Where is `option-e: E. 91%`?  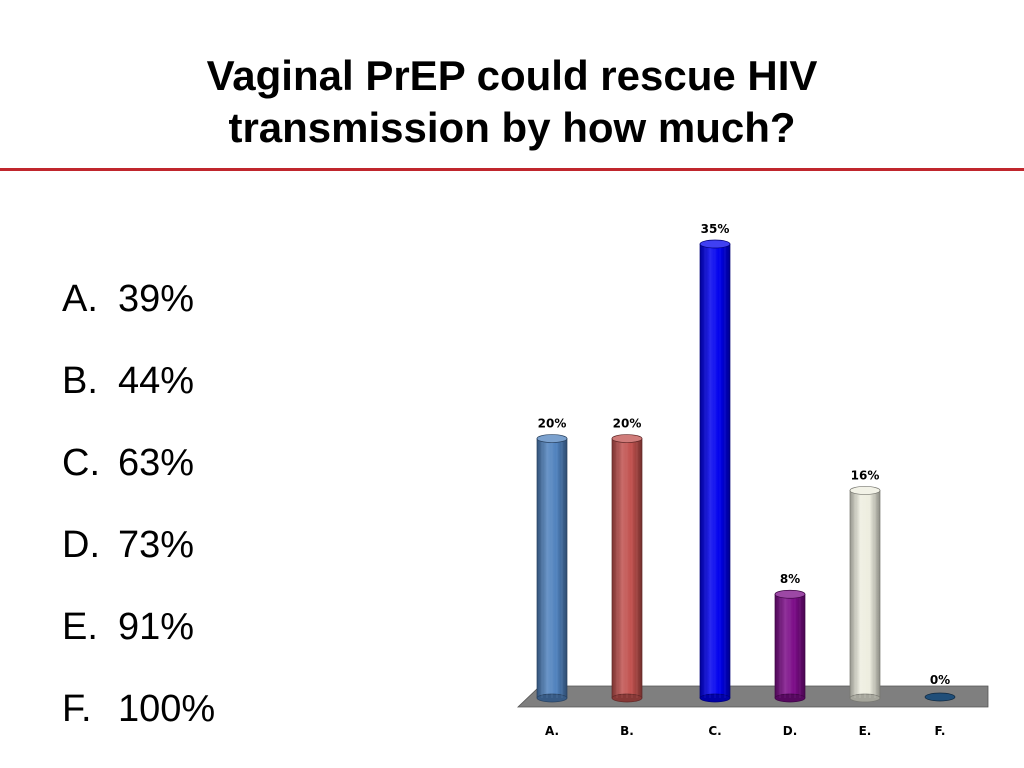
option-e: E. 91% is located at coordinates (138, 627).